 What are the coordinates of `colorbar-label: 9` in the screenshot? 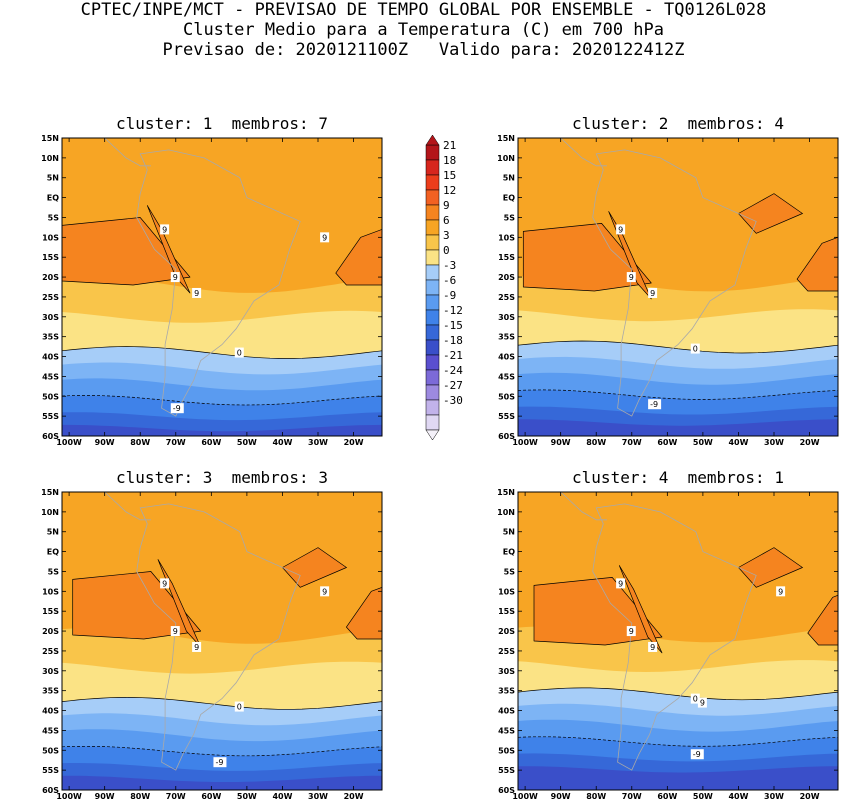 It's located at (446, 205).